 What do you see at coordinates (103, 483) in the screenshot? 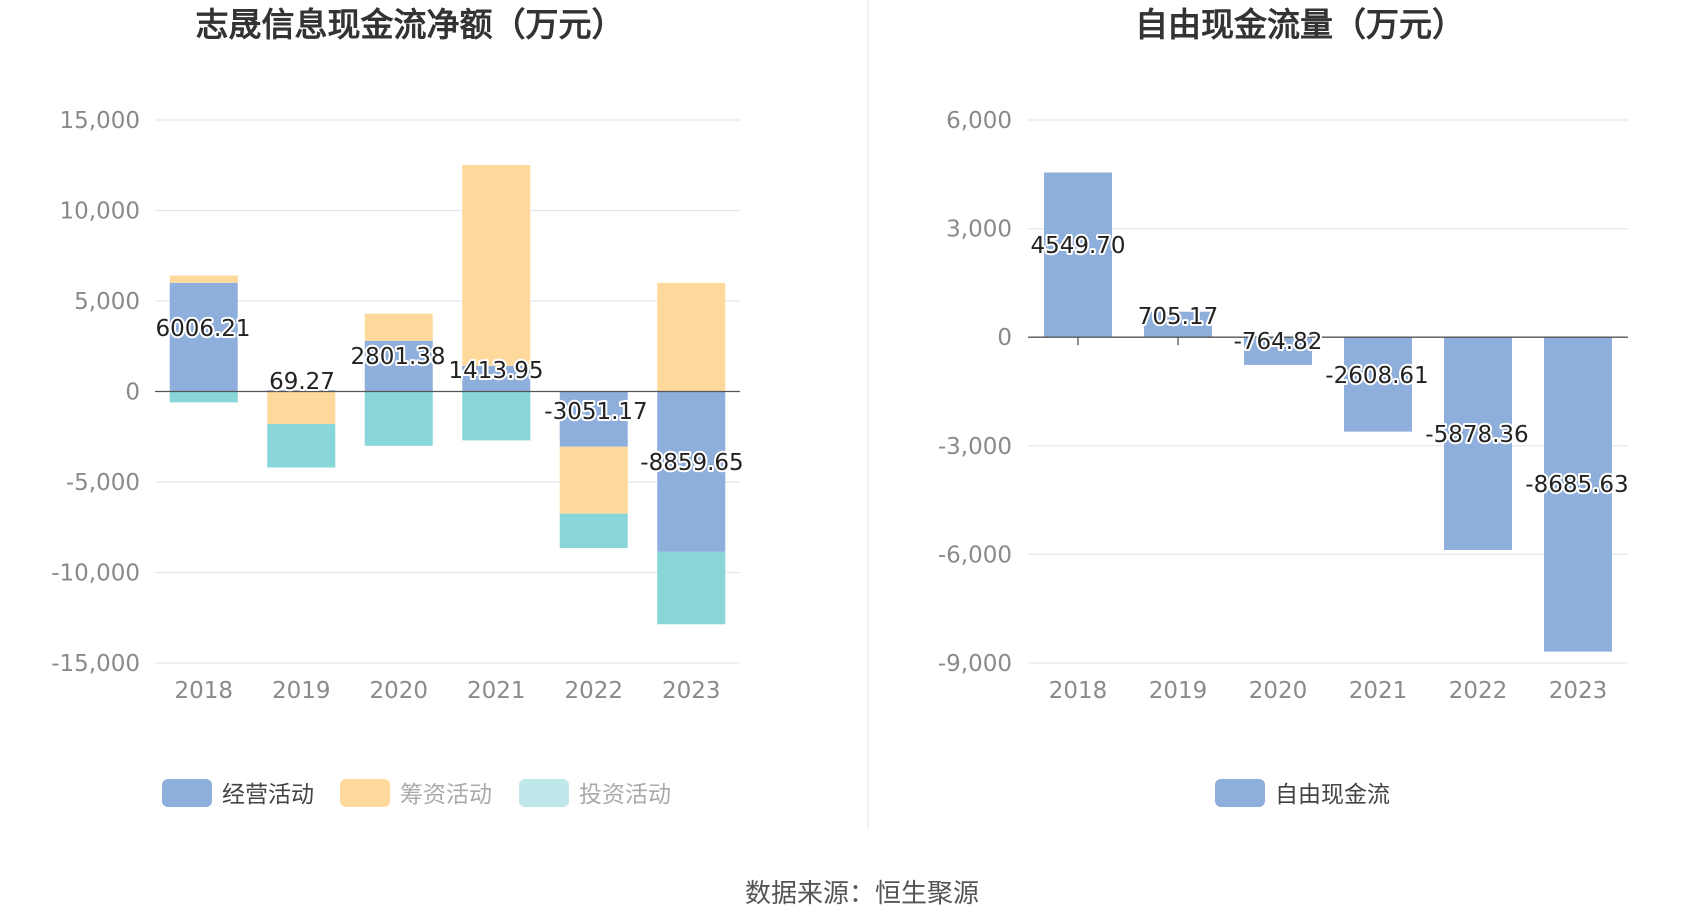
I see `y-tick-label: -5,000` at bounding box center [103, 483].